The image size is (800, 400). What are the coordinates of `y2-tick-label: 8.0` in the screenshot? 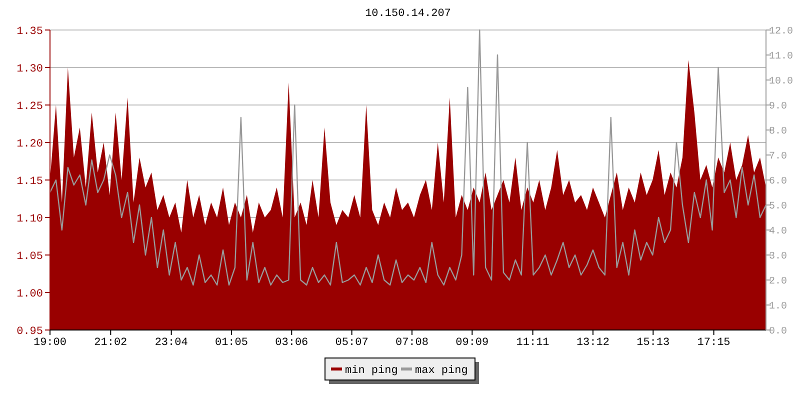 It's located at (778, 132).